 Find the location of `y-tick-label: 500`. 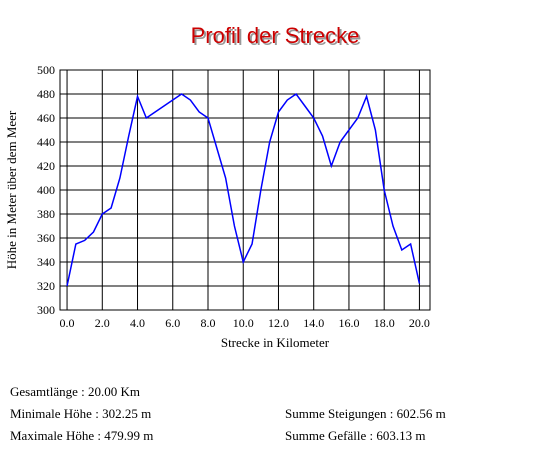

y-tick-label: 500 is located at coordinates (46, 70).